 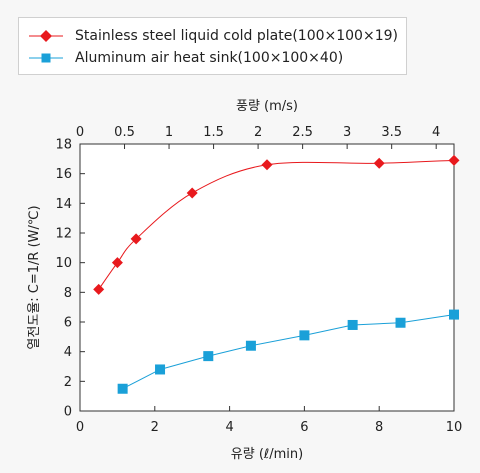 I want to click on y-axis-title: 열전도율: C=1/R (W/℃), so click(x=34, y=277).